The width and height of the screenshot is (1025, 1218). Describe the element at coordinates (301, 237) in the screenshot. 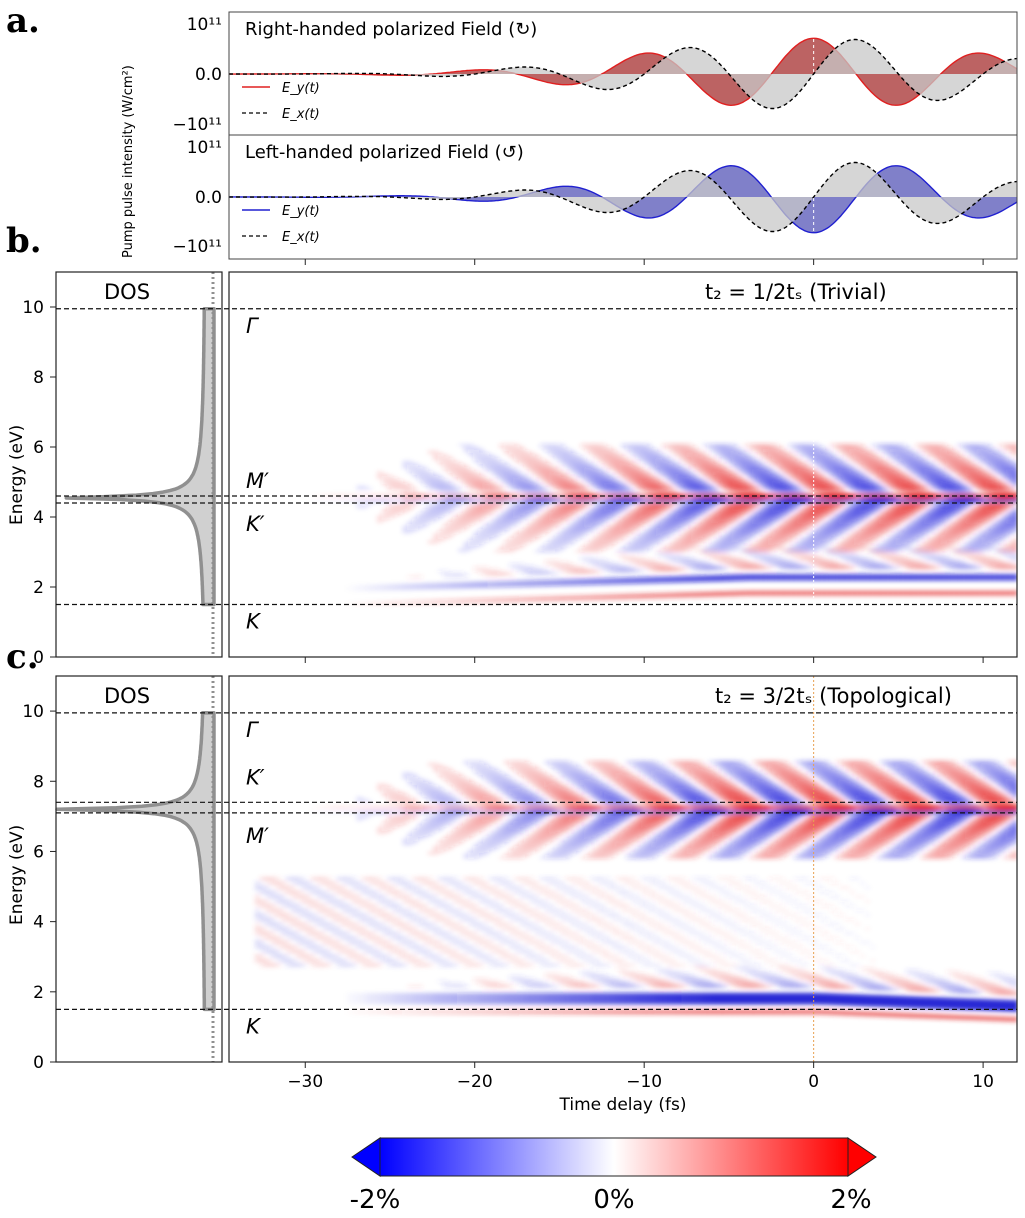

I see `a2-legend-ex: E_x(t)` at that location.